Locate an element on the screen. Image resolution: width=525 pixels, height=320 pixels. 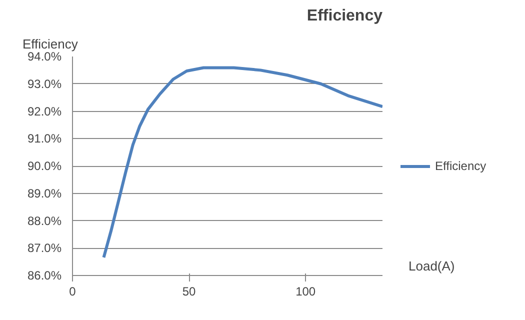
y-axis-title: Efficiency is located at coordinates (50, 44).